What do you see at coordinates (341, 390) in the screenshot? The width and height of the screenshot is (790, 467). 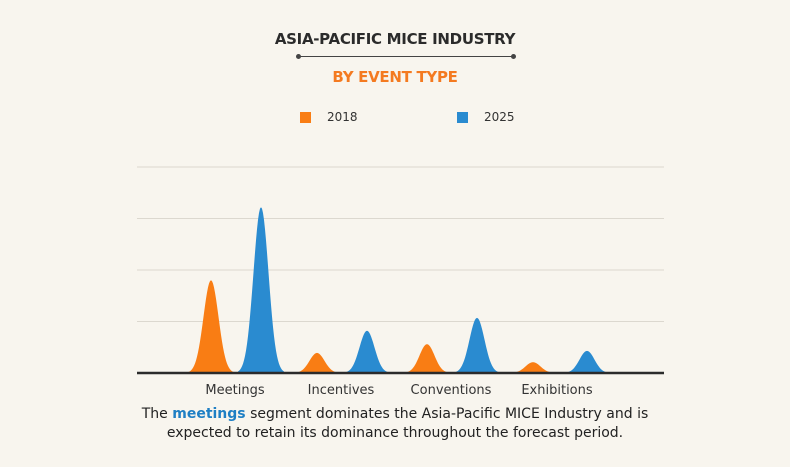 I see `x-tick-label: Incentives` at bounding box center [341, 390].